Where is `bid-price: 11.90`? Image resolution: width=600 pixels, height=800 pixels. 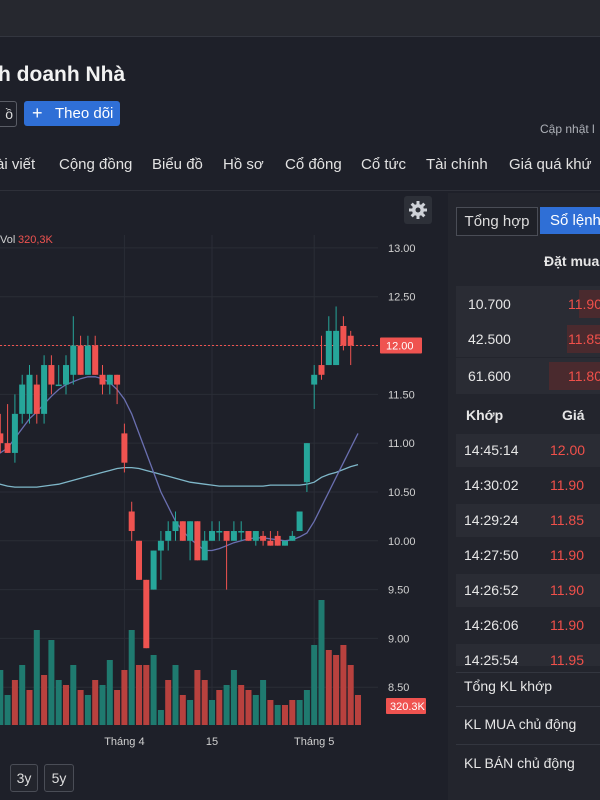 bid-price: 11.90 is located at coordinates (584, 304).